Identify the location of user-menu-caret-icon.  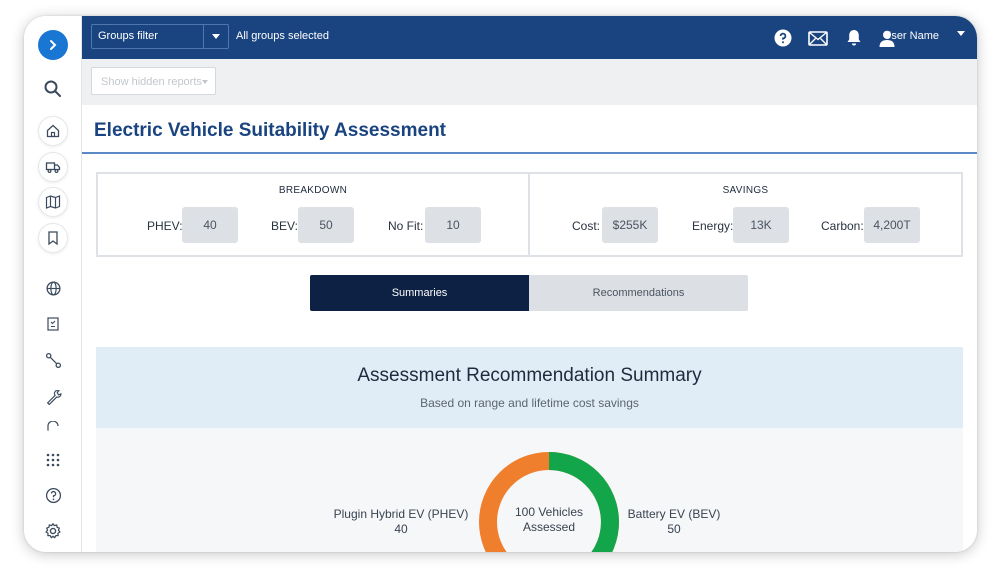
(961, 33).